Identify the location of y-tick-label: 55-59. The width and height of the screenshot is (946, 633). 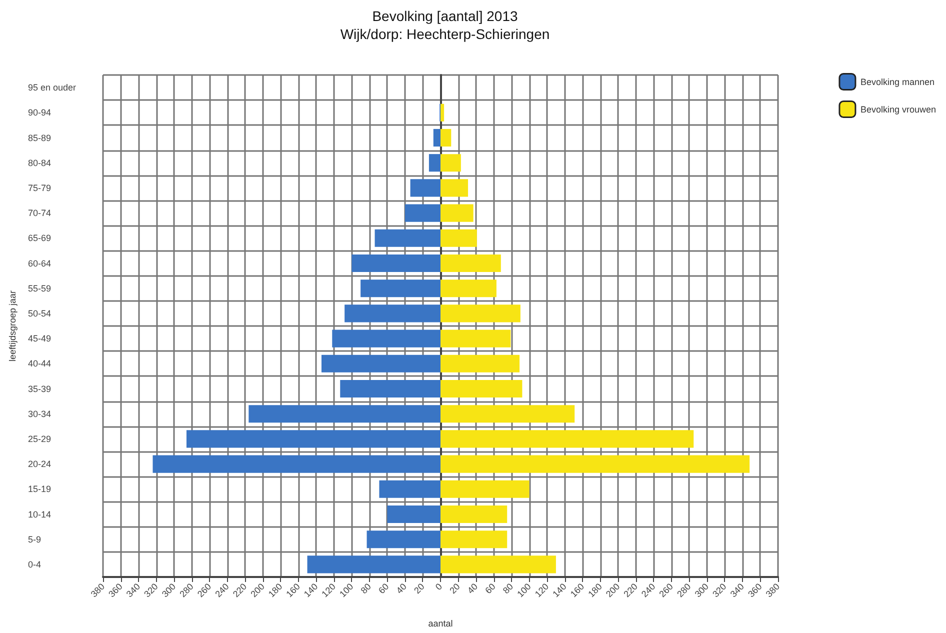
(40, 288).